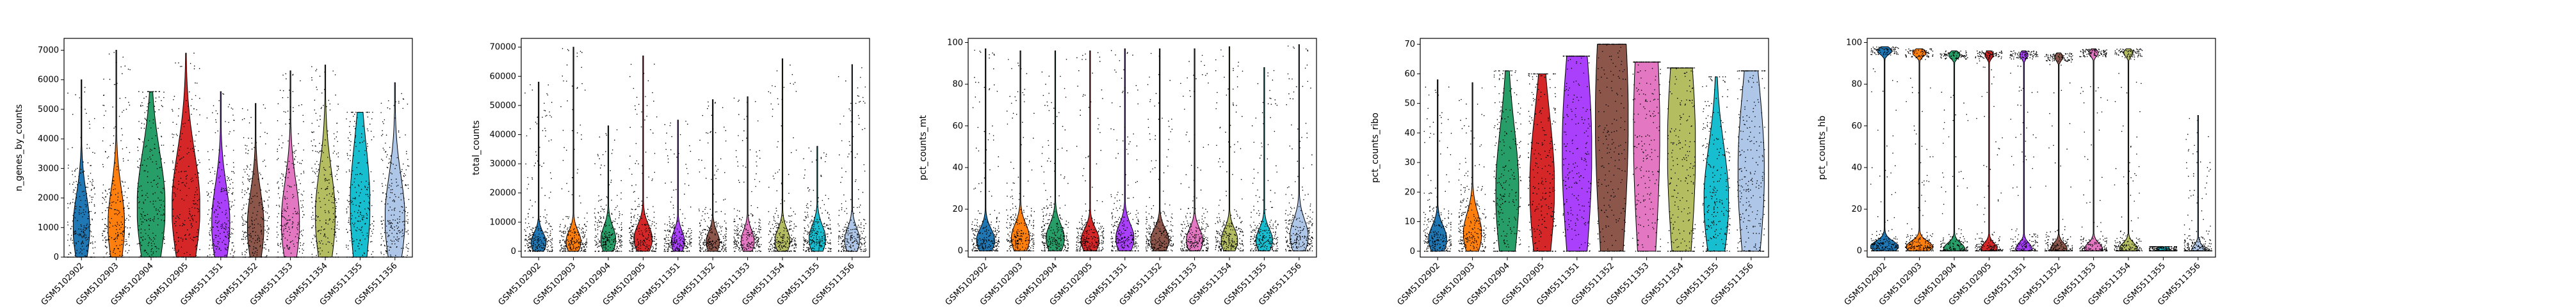 This screenshot has height=307, width=2576. What do you see at coordinates (503, 222) in the screenshot?
I see `y-tick-label: 10000` at bounding box center [503, 222].